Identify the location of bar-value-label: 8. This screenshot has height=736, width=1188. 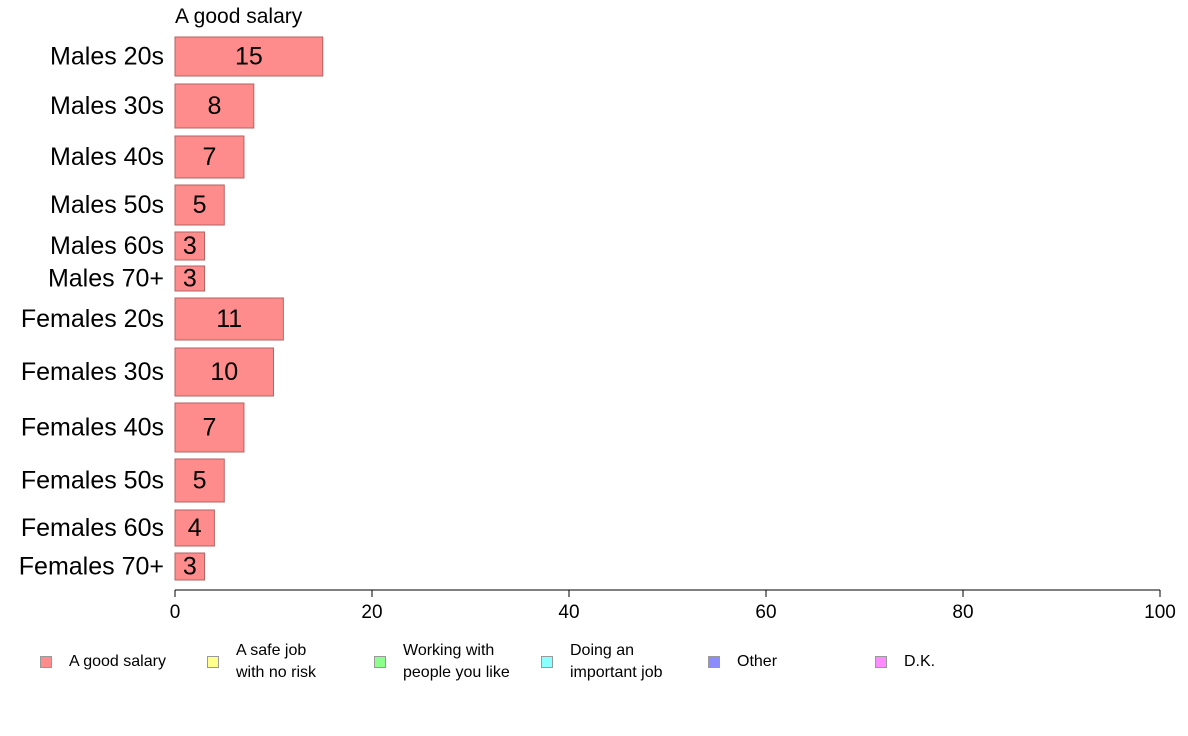
(214, 106).